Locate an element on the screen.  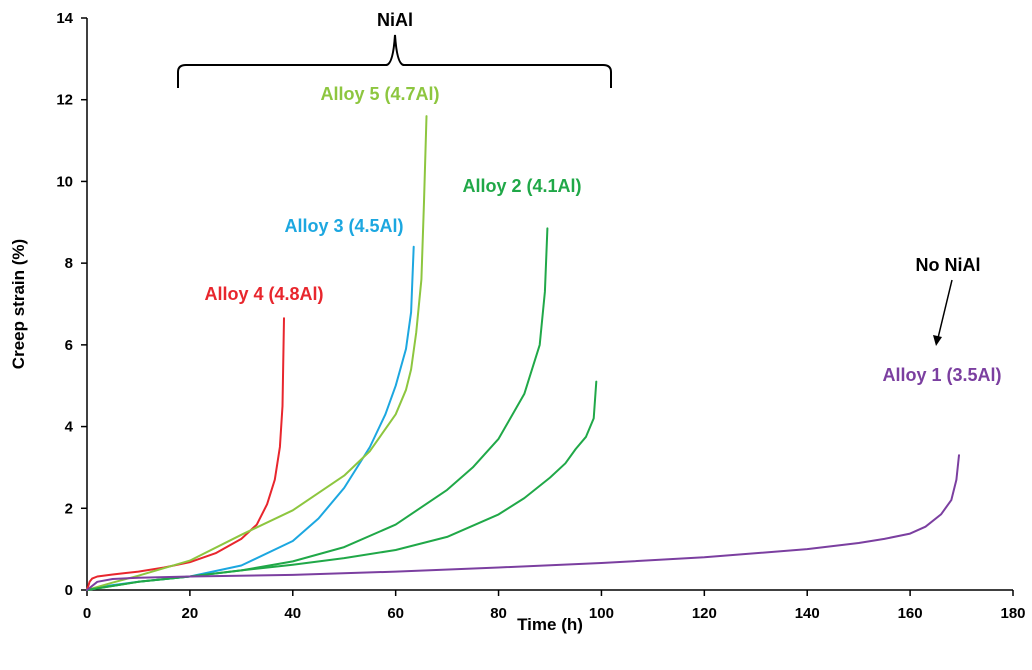
y-tick-label: 6 is located at coordinates (69, 345).